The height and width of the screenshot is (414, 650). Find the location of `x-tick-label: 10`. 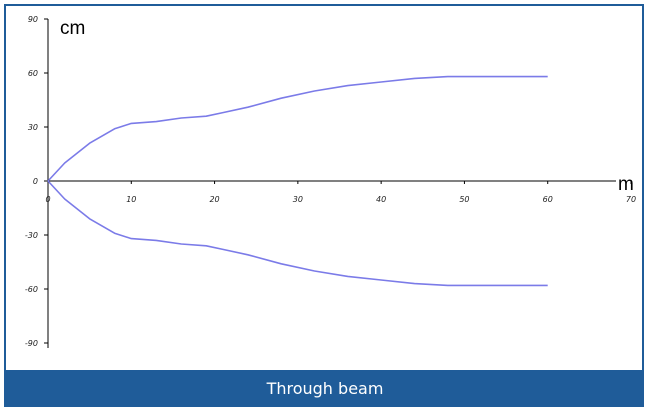

x-tick-label: 10 is located at coordinates (131, 199).